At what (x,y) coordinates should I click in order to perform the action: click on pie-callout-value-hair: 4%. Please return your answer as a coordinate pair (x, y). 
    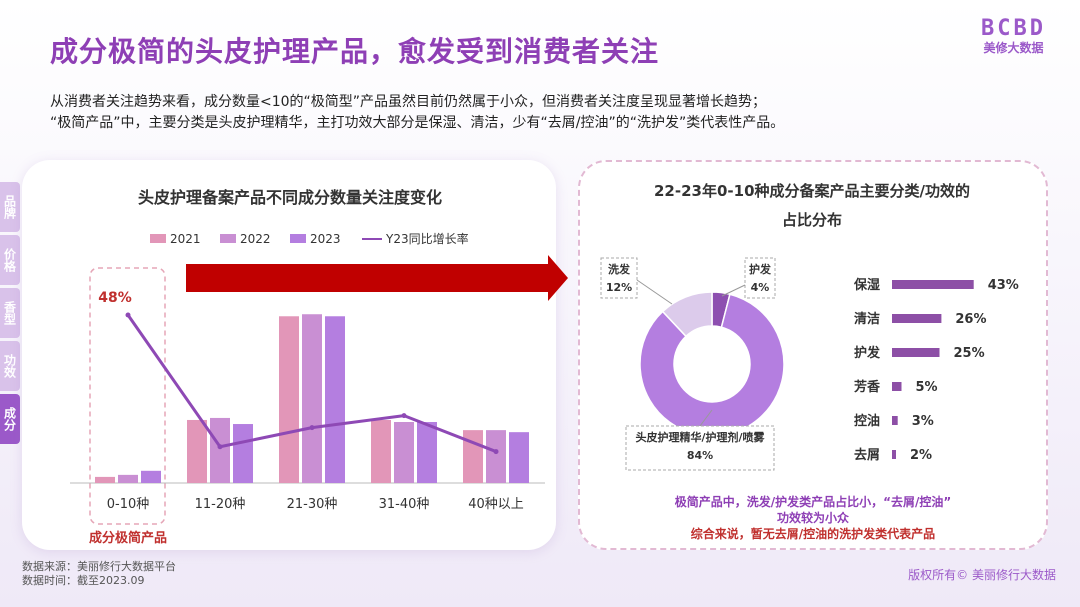
    Looking at the image, I should click on (760, 287).